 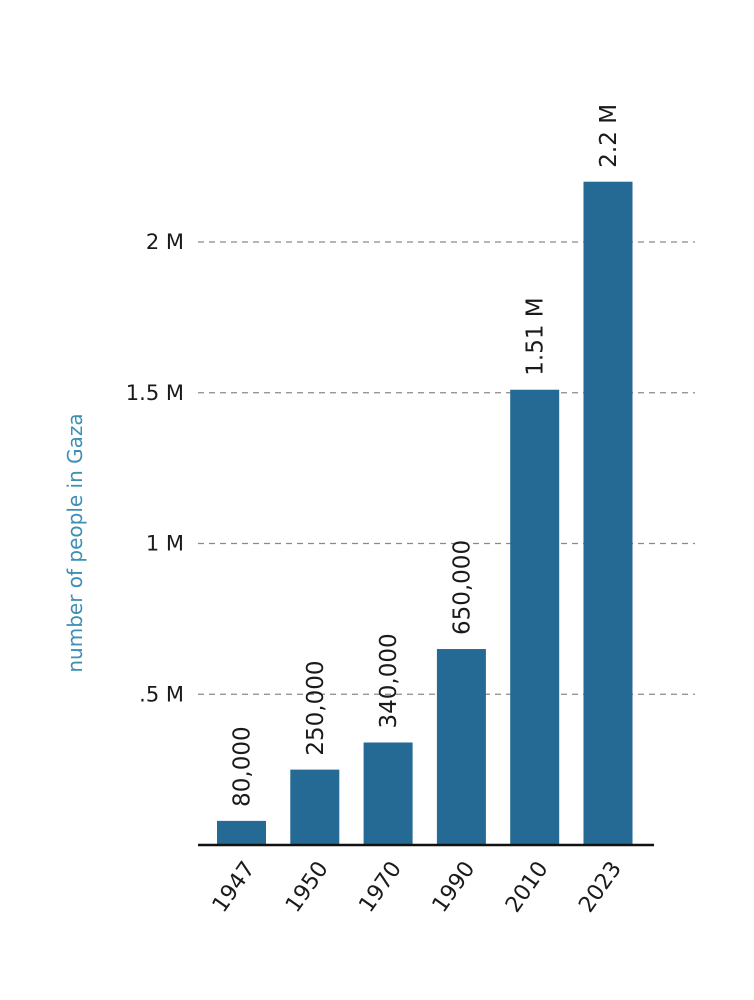 I want to click on x-tick-labels: 1947 1950 1970 1990 2010 2023, so click(x=417, y=887).